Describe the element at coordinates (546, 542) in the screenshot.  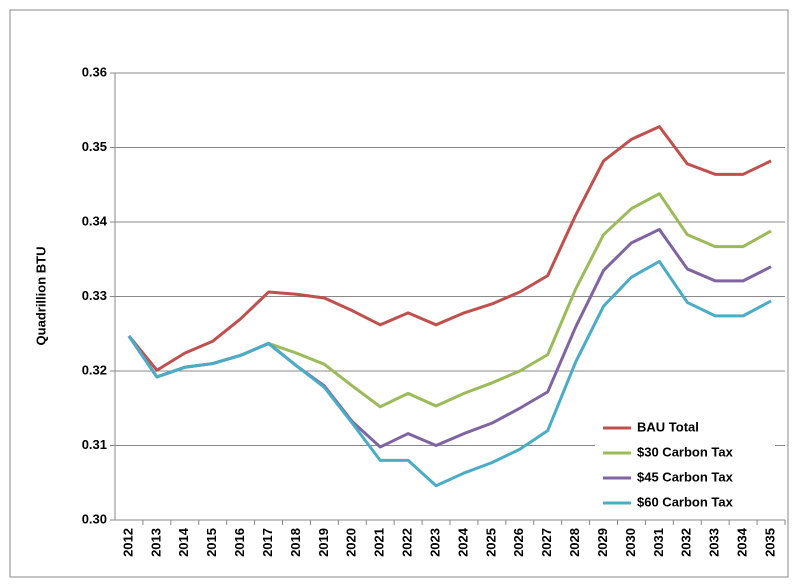
I see `x-tick-label: 2027` at that location.